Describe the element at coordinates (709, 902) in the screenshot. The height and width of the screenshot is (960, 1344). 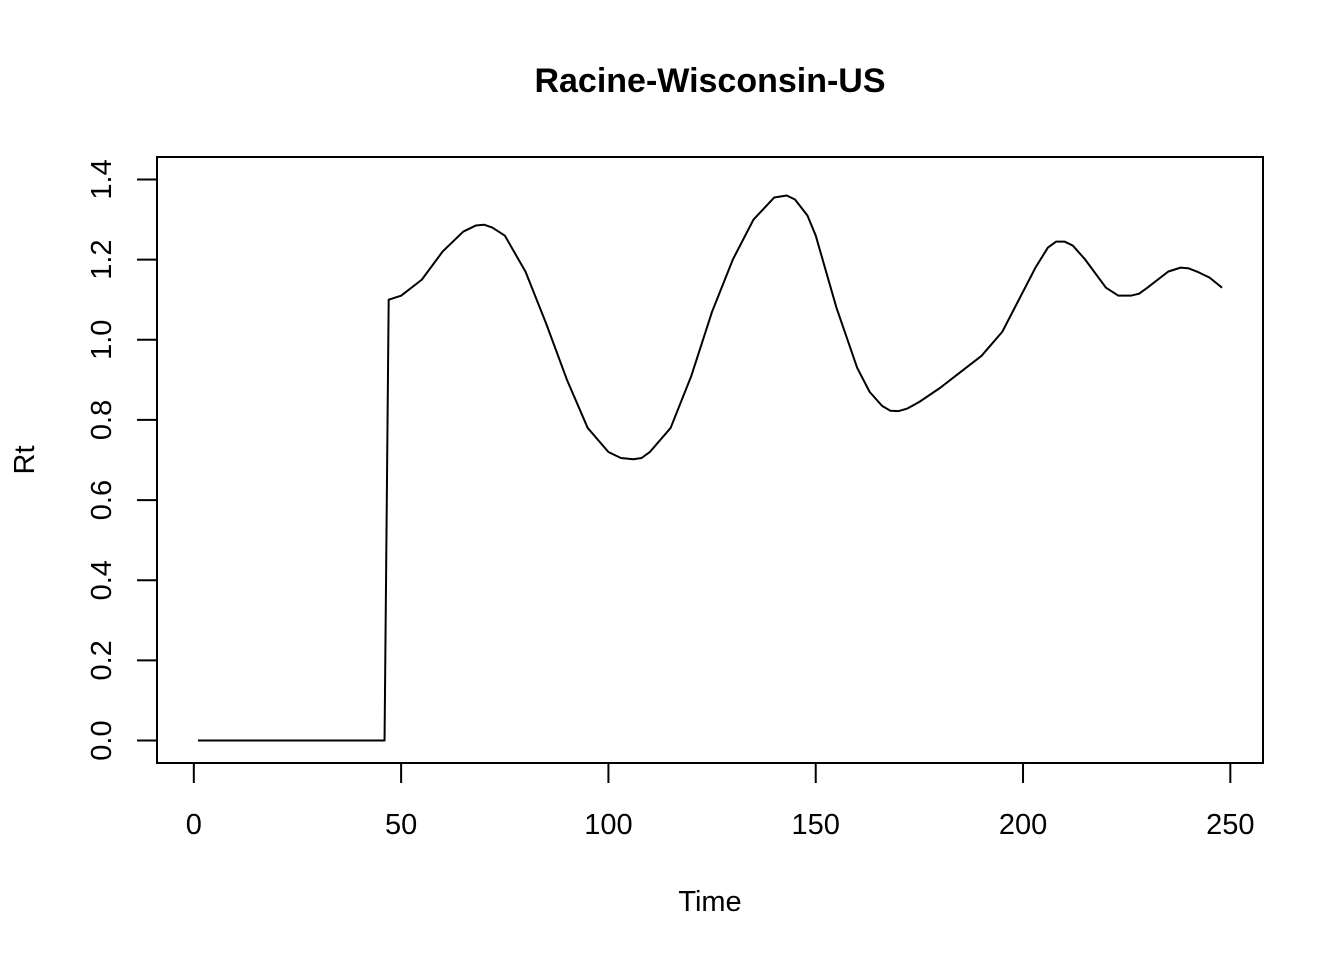
I see `x-axis-label: Time` at that location.